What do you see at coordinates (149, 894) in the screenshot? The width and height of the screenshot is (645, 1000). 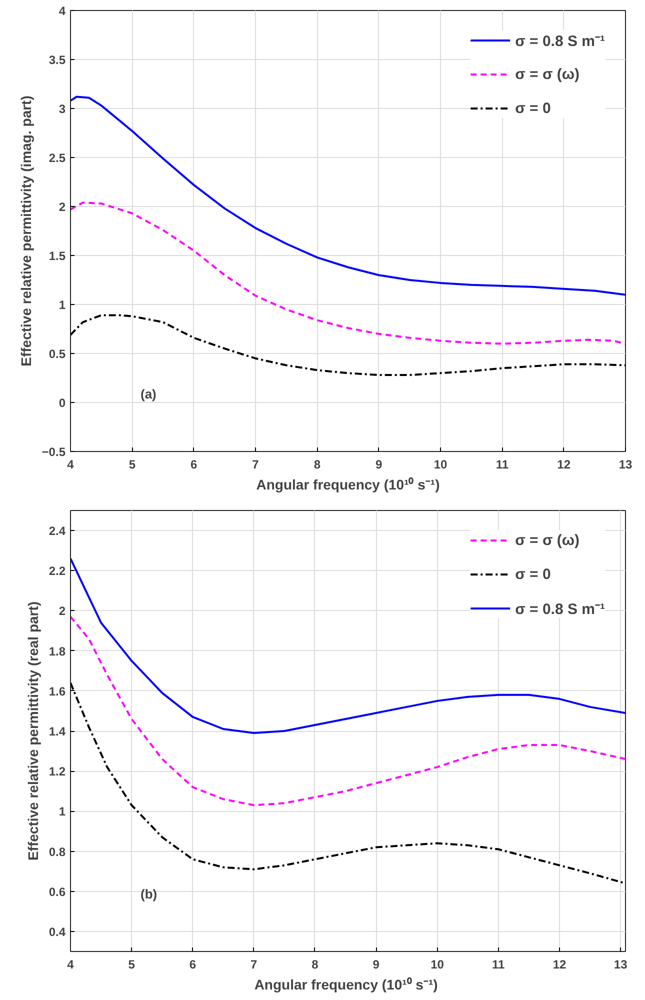 I see `annotation: (b)` at bounding box center [149, 894].